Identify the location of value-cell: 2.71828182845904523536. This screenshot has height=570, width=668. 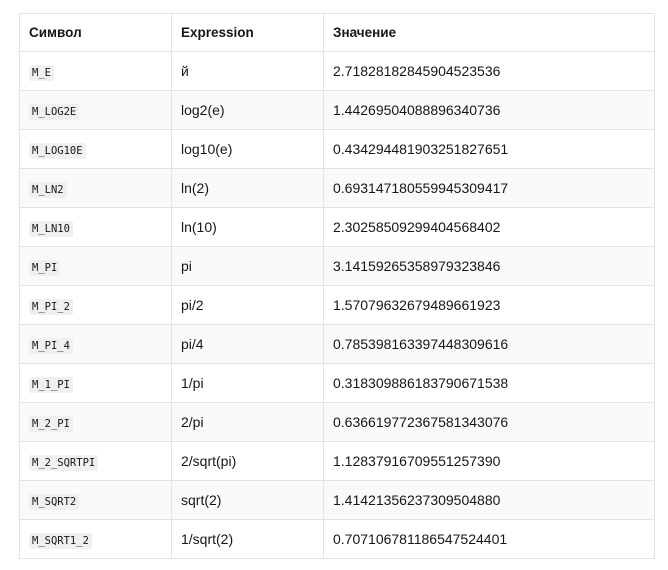
(489, 71).